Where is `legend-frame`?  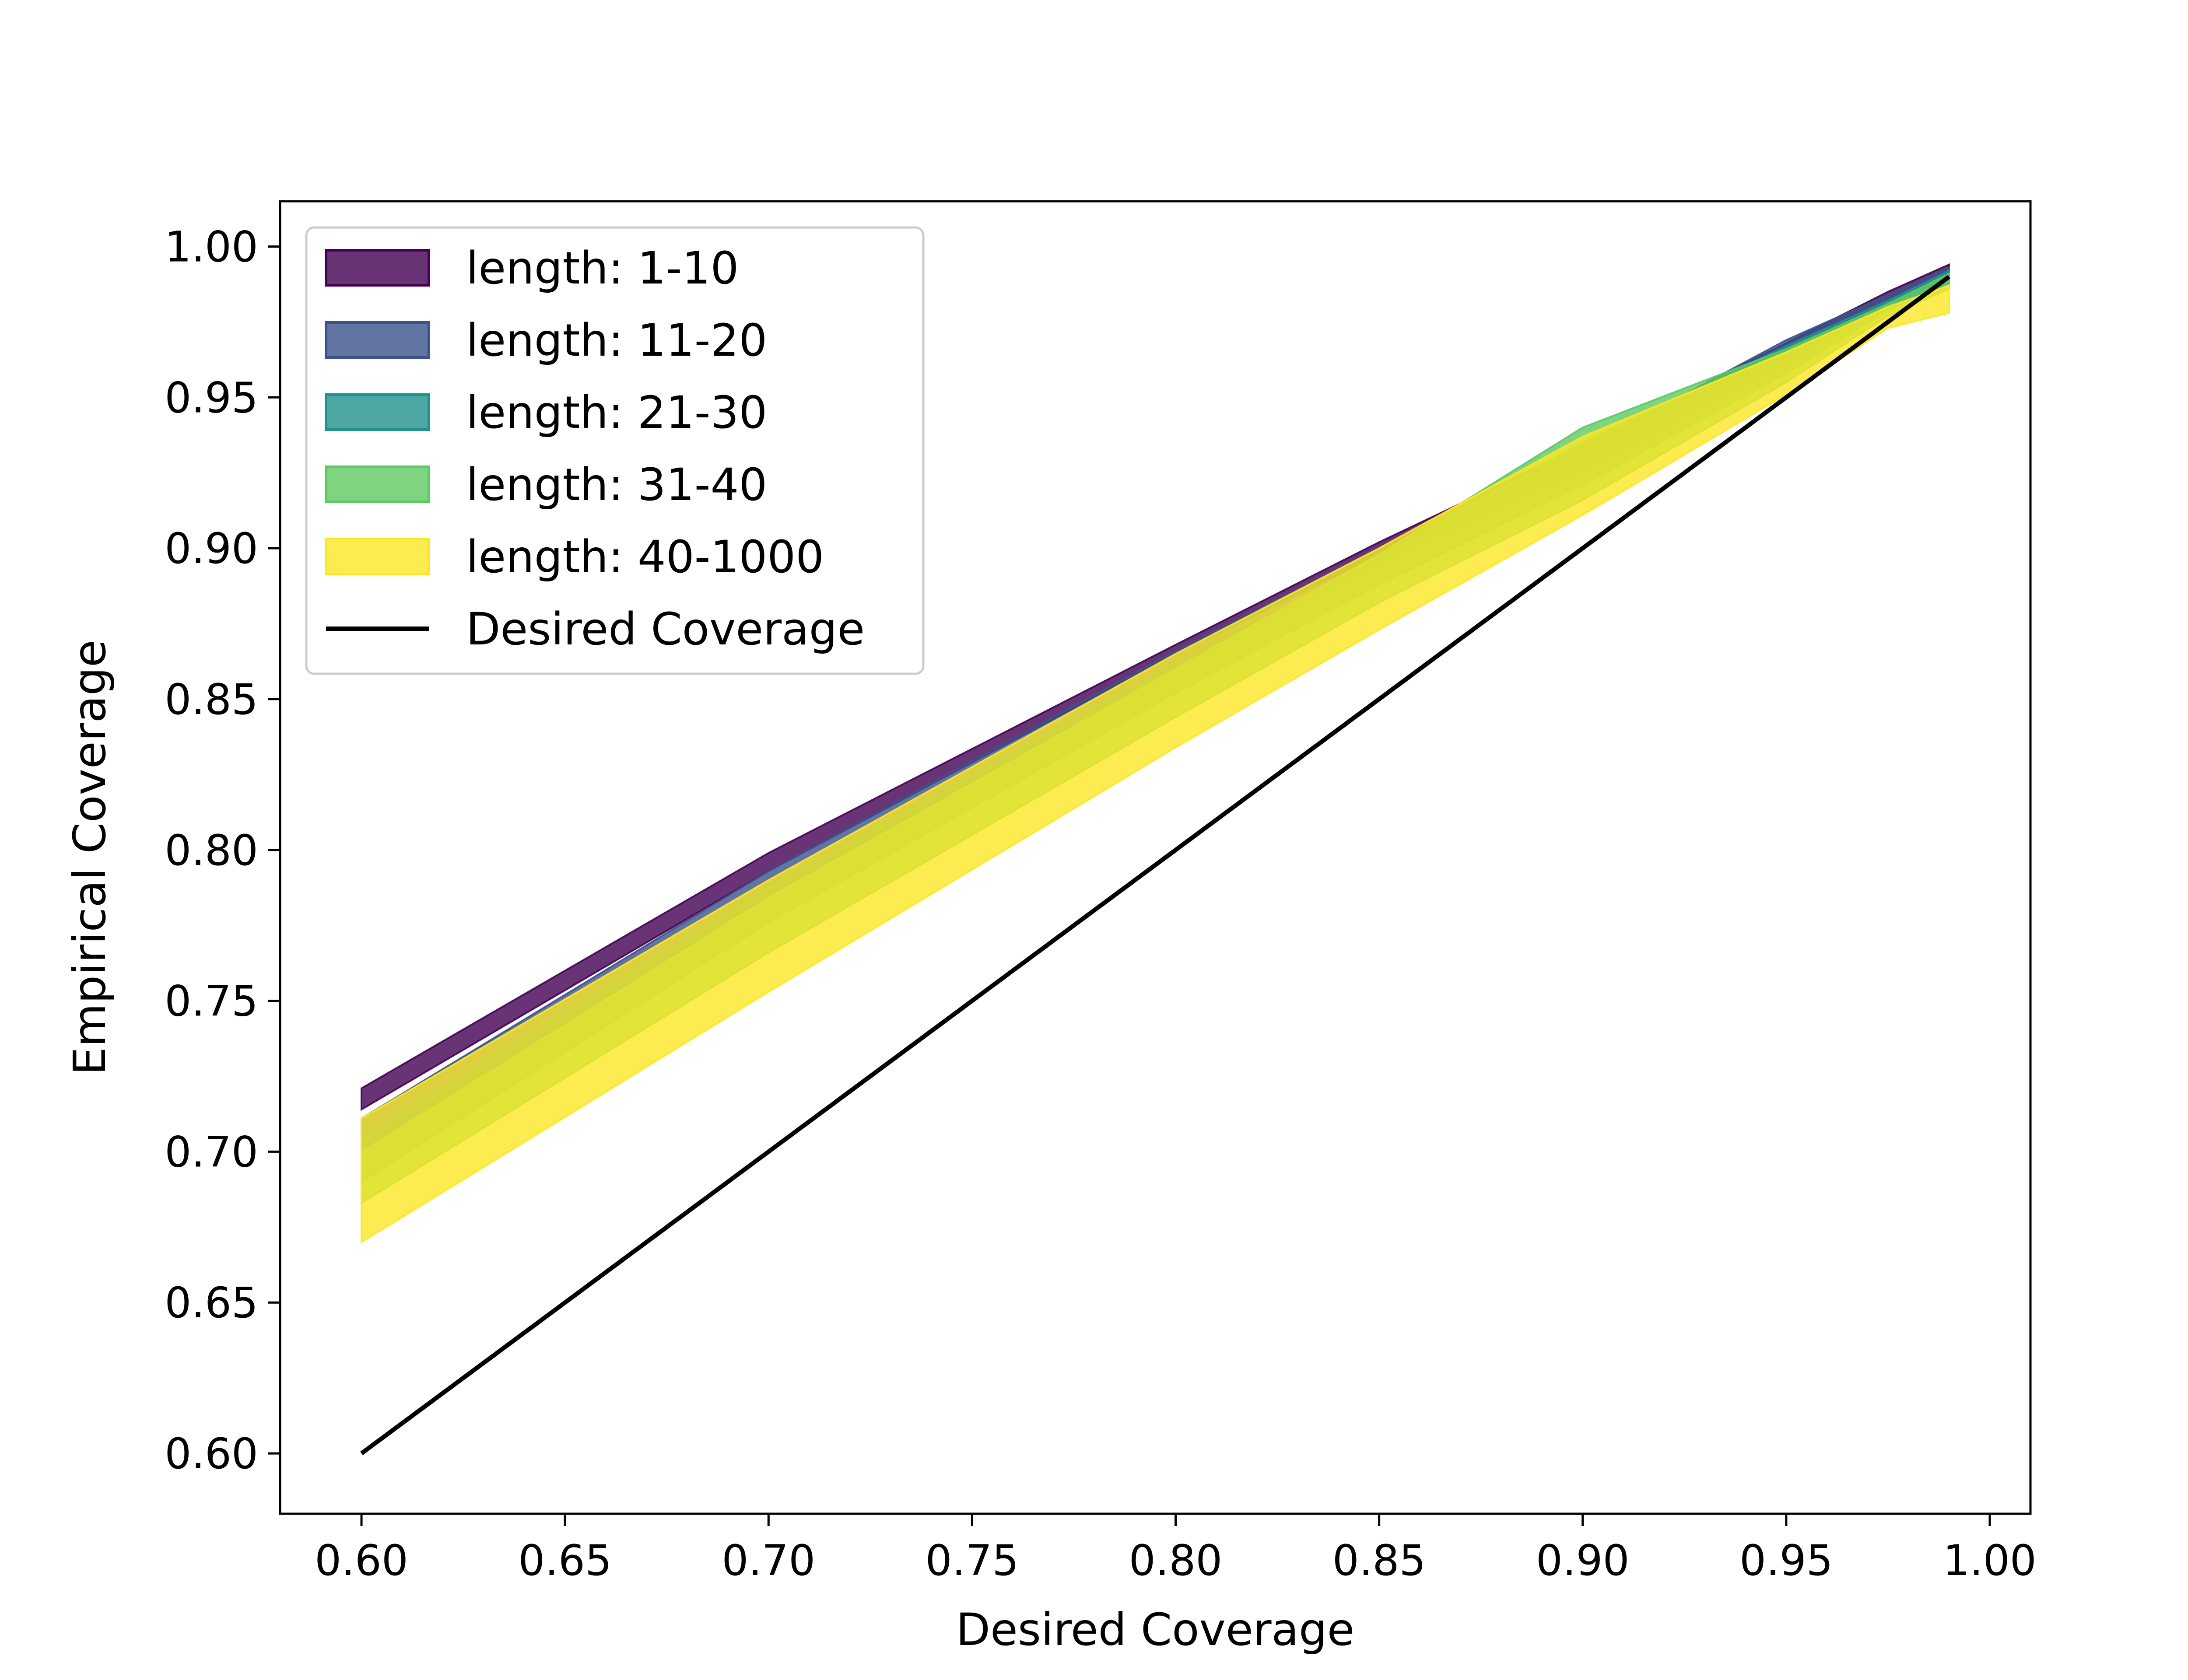 legend-frame is located at coordinates (615, 450).